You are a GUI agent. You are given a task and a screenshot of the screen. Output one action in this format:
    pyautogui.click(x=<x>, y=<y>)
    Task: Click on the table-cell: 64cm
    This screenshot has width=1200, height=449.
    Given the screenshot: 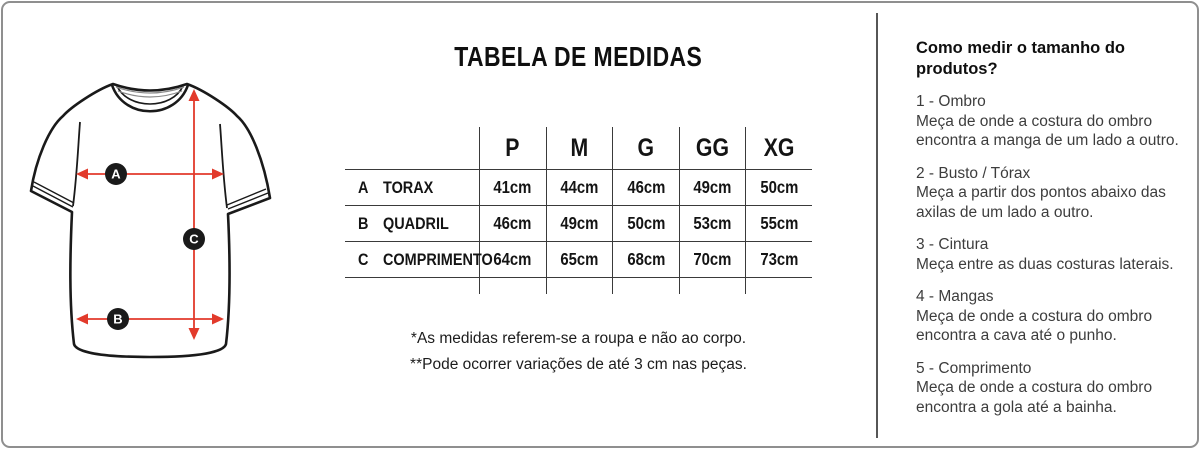 What is the action you would take?
    pyautogui.click(x=512, y=259)
    